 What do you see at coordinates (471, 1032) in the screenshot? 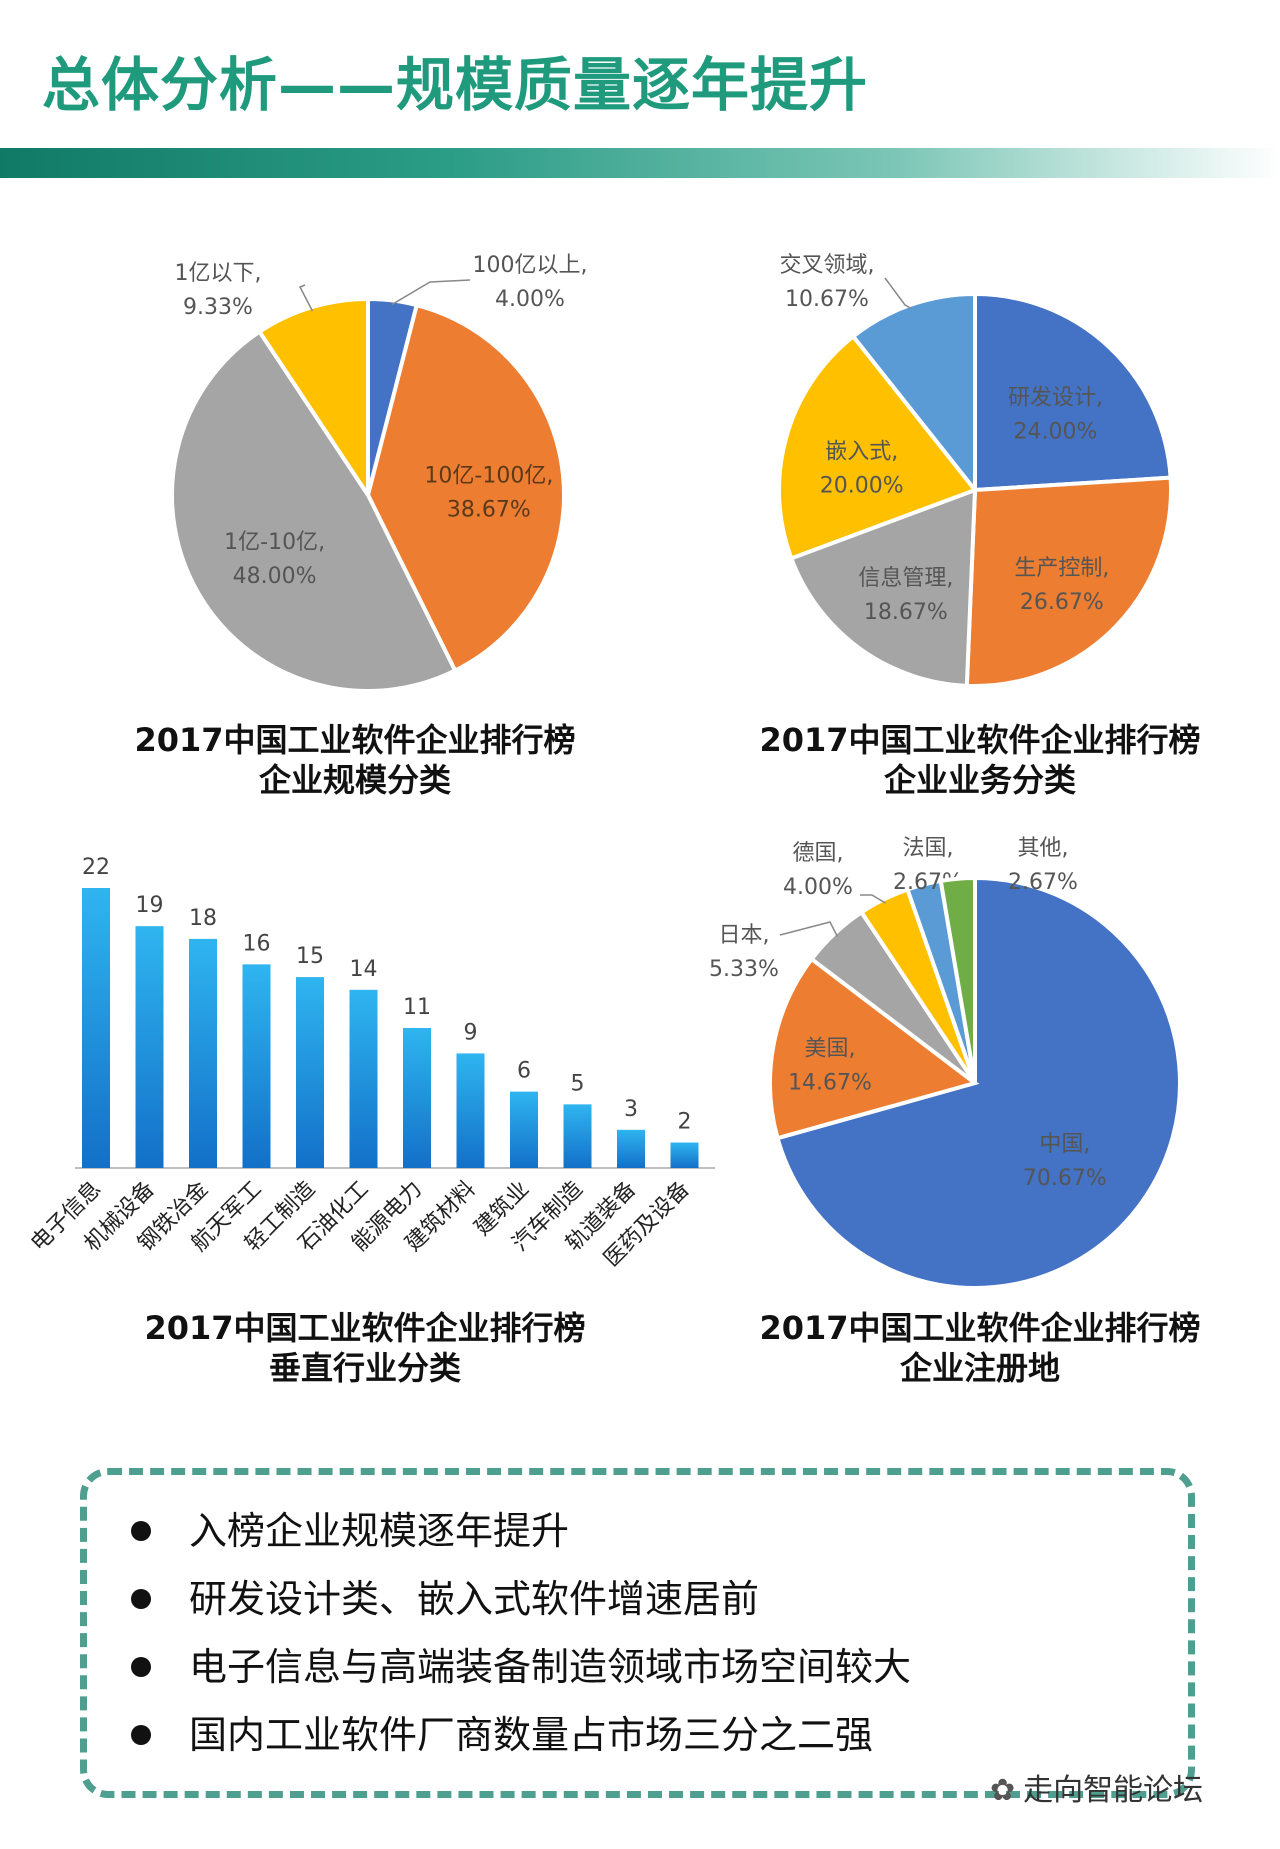
I see `bar-value-label-7: 9` at bounding box center [471, 1032].